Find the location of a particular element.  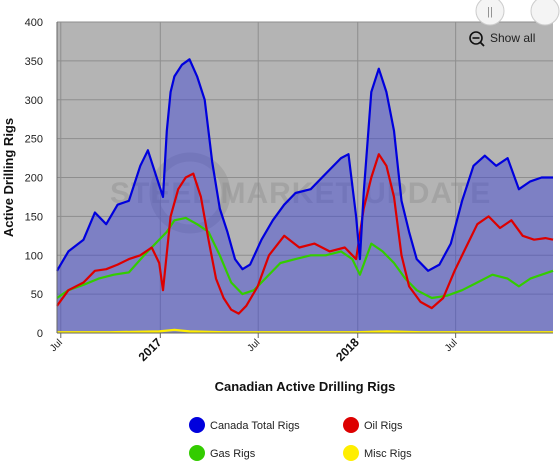

legend-label: Gas Rigs is located at coordinates (233, 454).